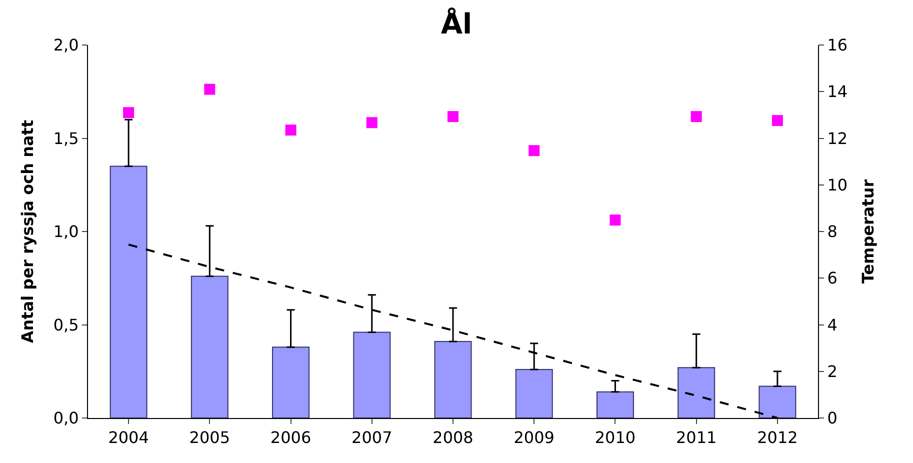 The image size is (913, 463). What do you see at coordinates (456, 23) in the screenshot?
I see `chart-title: Ål` at bounding box center [456, 23].